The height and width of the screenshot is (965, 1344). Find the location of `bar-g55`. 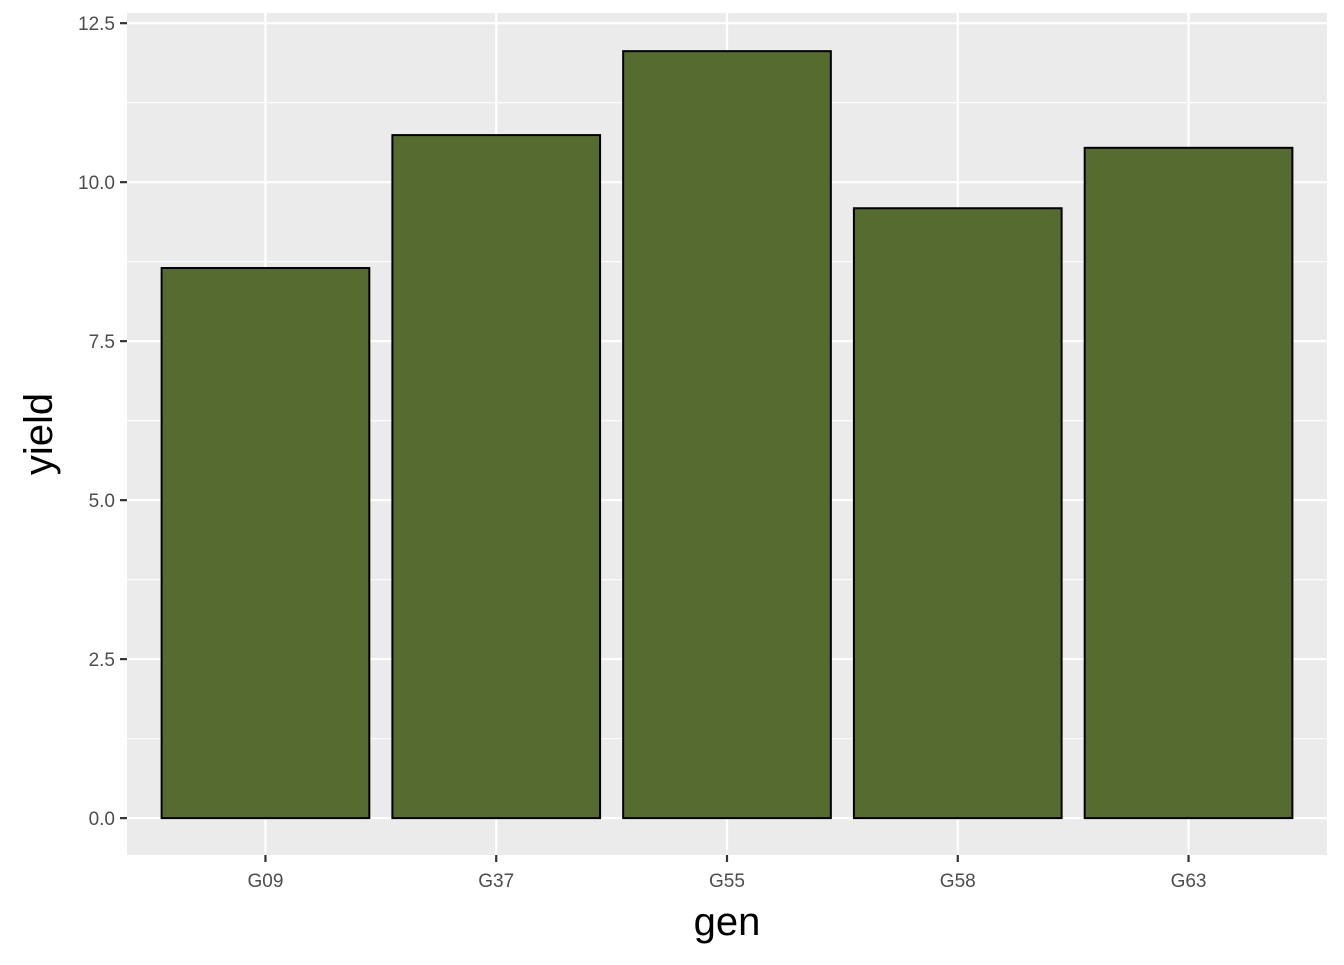

bar-g55 is located at coordinates (727, 435).